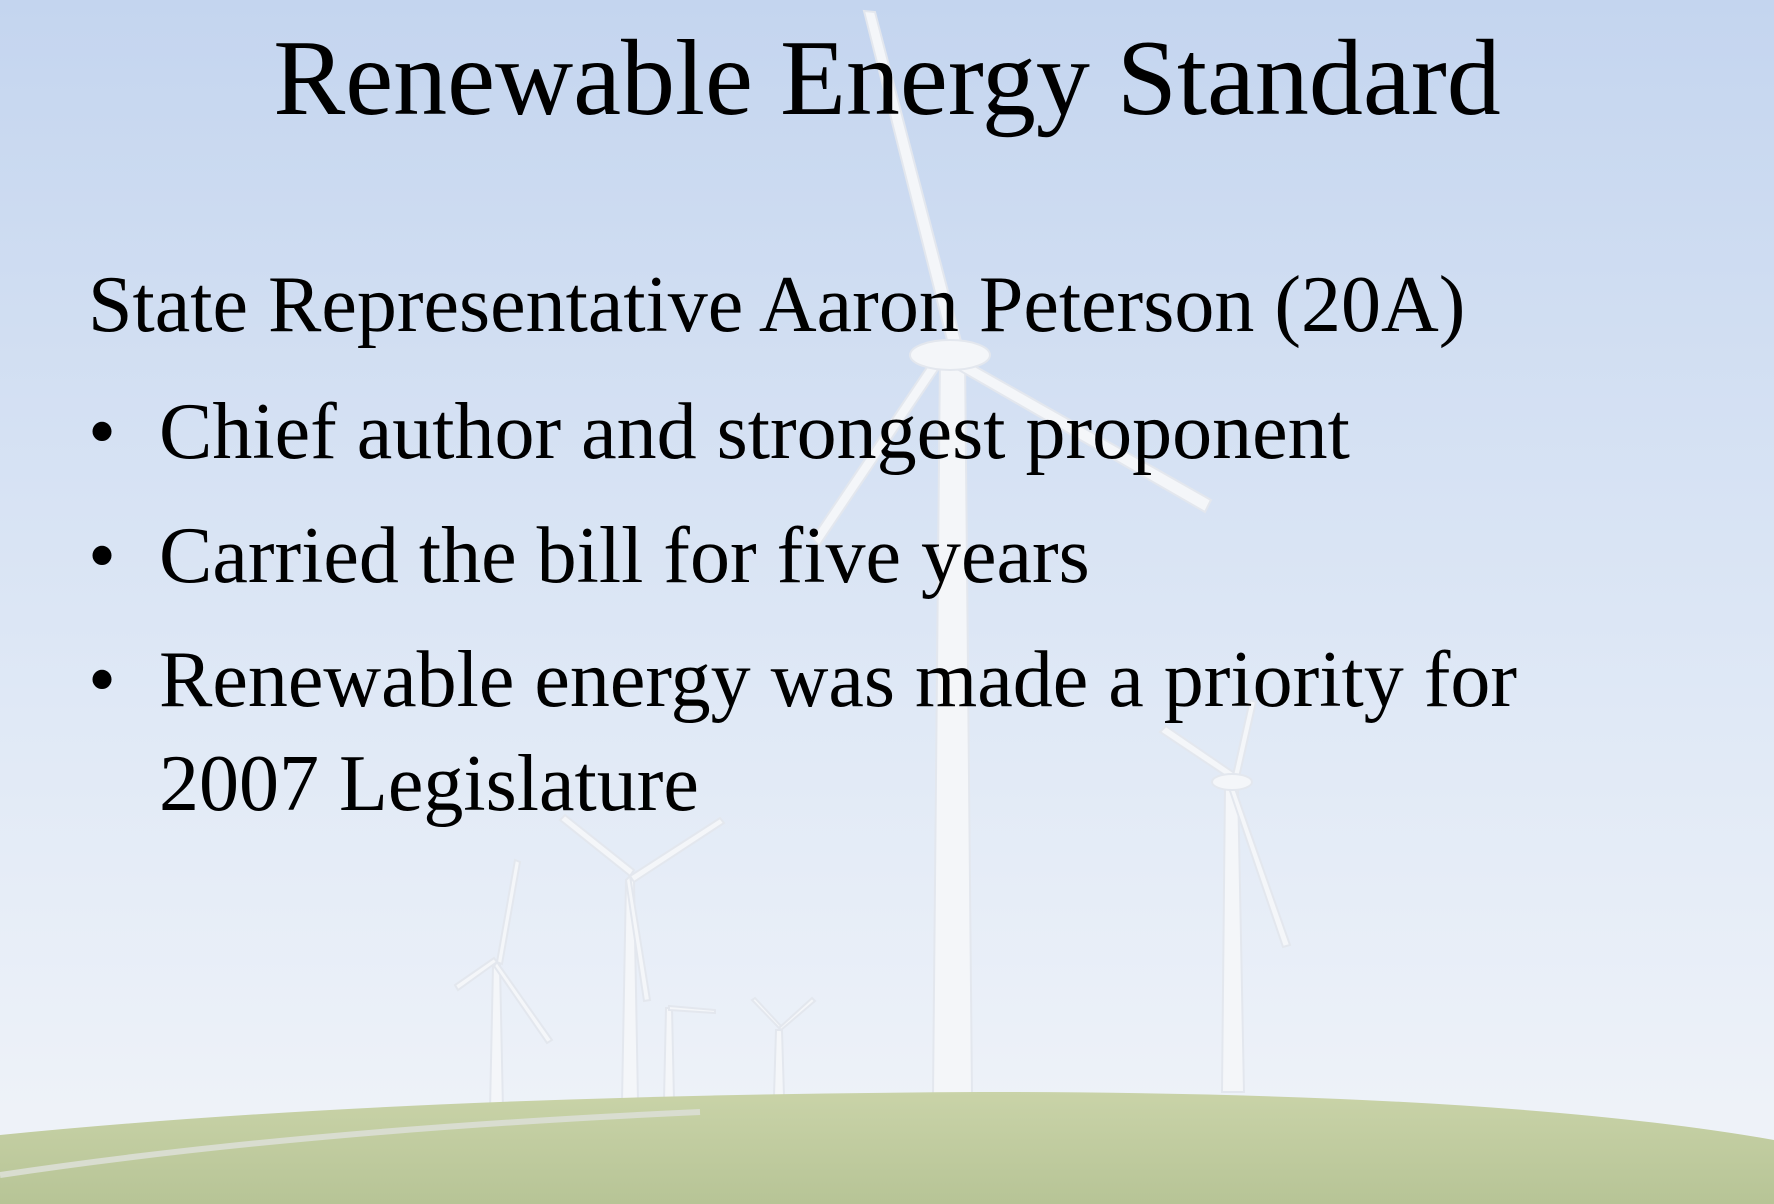  I want to click on bullet-item: Chief author and strongest proponent, so click(868, 432).